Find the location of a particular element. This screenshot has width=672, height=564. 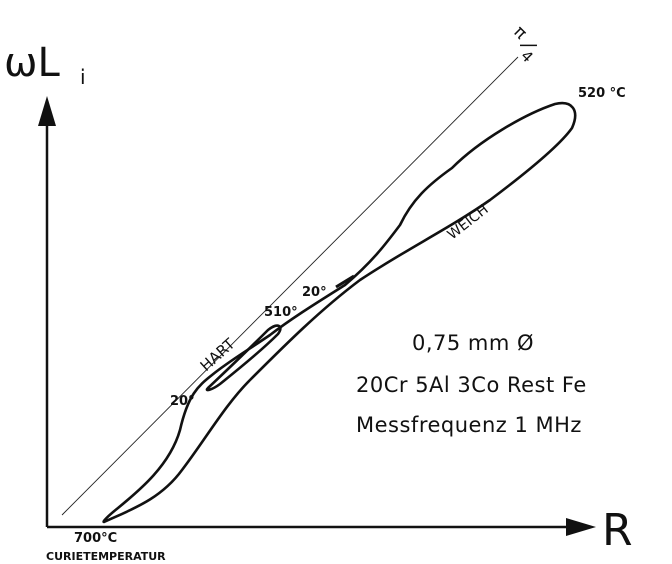

reference-label-denominator: 4 is located at coordinates (526, 56).